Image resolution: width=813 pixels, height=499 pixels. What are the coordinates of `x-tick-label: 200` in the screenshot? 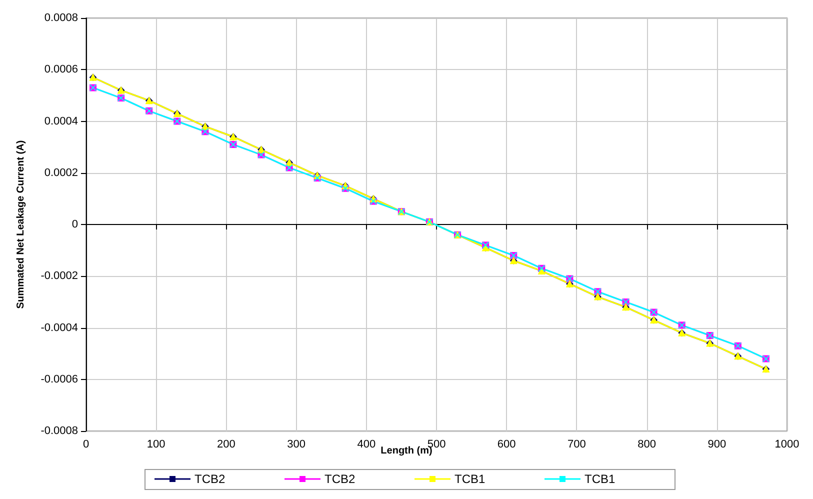 It's located at (226, 444).